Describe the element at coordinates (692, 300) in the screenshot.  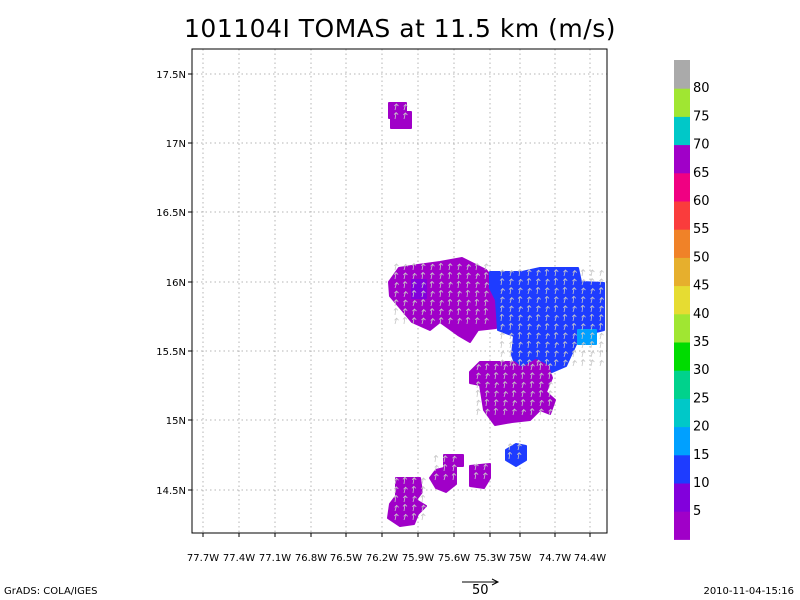
I see `colorbar: 5 10 15 20 25 30 35 40 45 50 55 60 65 70 75 80` at that location.